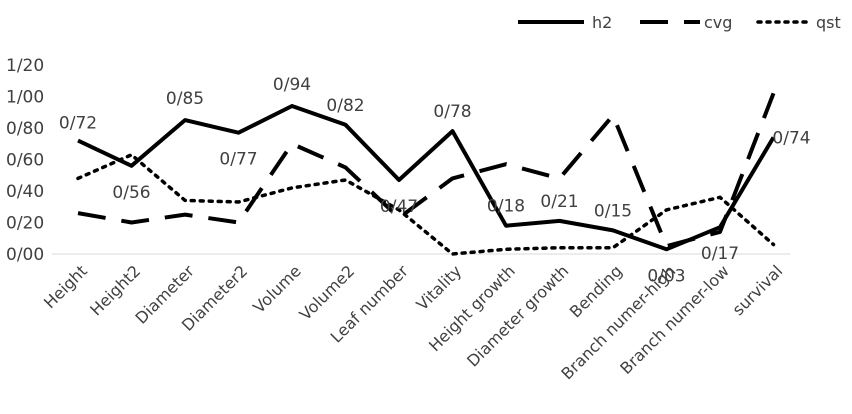 The image size is (852, 414). Describe the element at coordinates (25, 224) in the screenshot. I see `y-tick-label-0-20: 0/20` at that location.